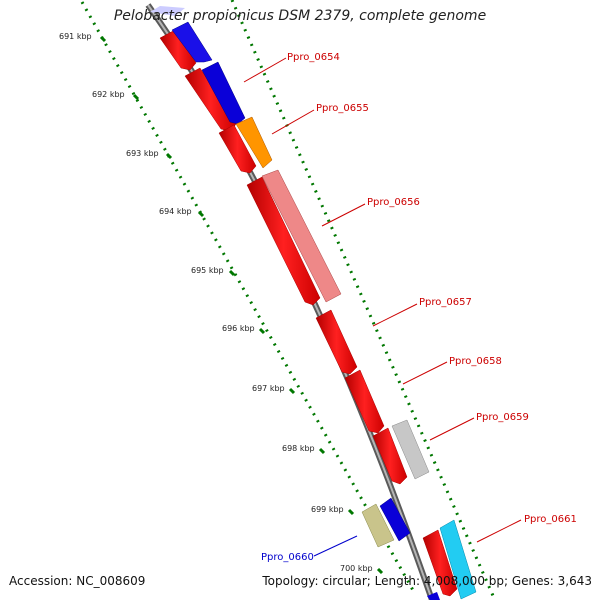  Describe the element at coordinates (356, 568) in the screenshot. I see `kbp-label: 700 kbp` at that location.